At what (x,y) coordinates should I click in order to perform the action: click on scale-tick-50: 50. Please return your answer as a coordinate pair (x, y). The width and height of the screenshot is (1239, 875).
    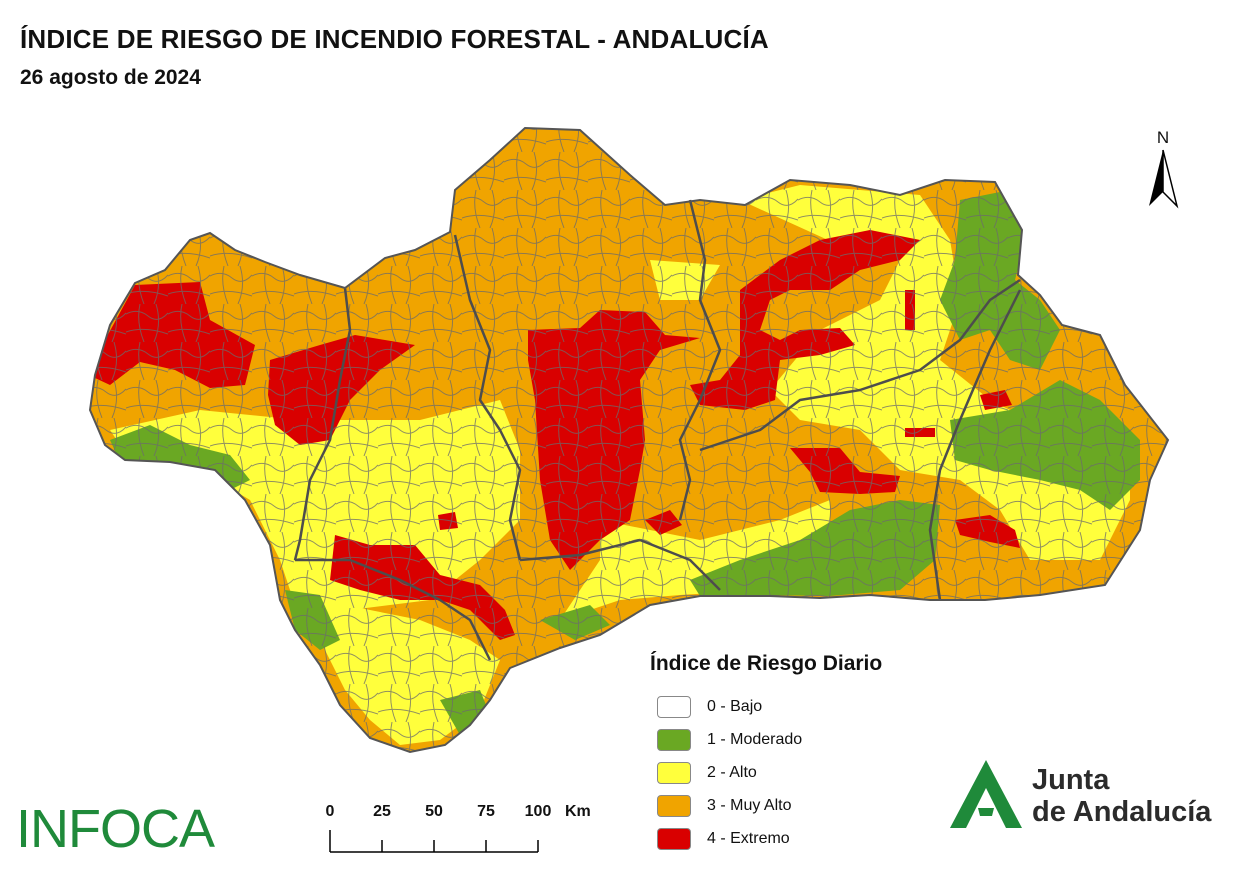
    Looking at the image, I should click on (434, 811).